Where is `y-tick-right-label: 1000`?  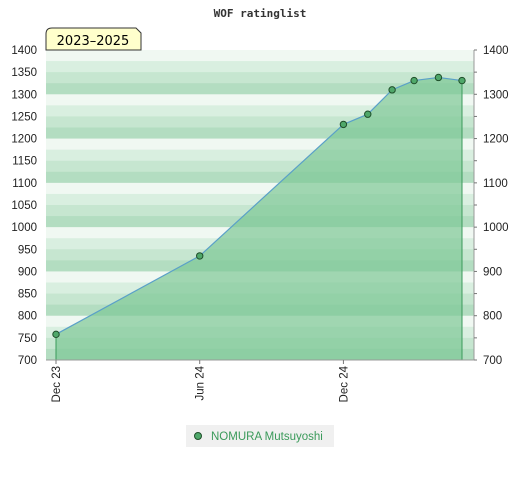 y-tick-right-label: 1000 is located at coordinates (496, 228).